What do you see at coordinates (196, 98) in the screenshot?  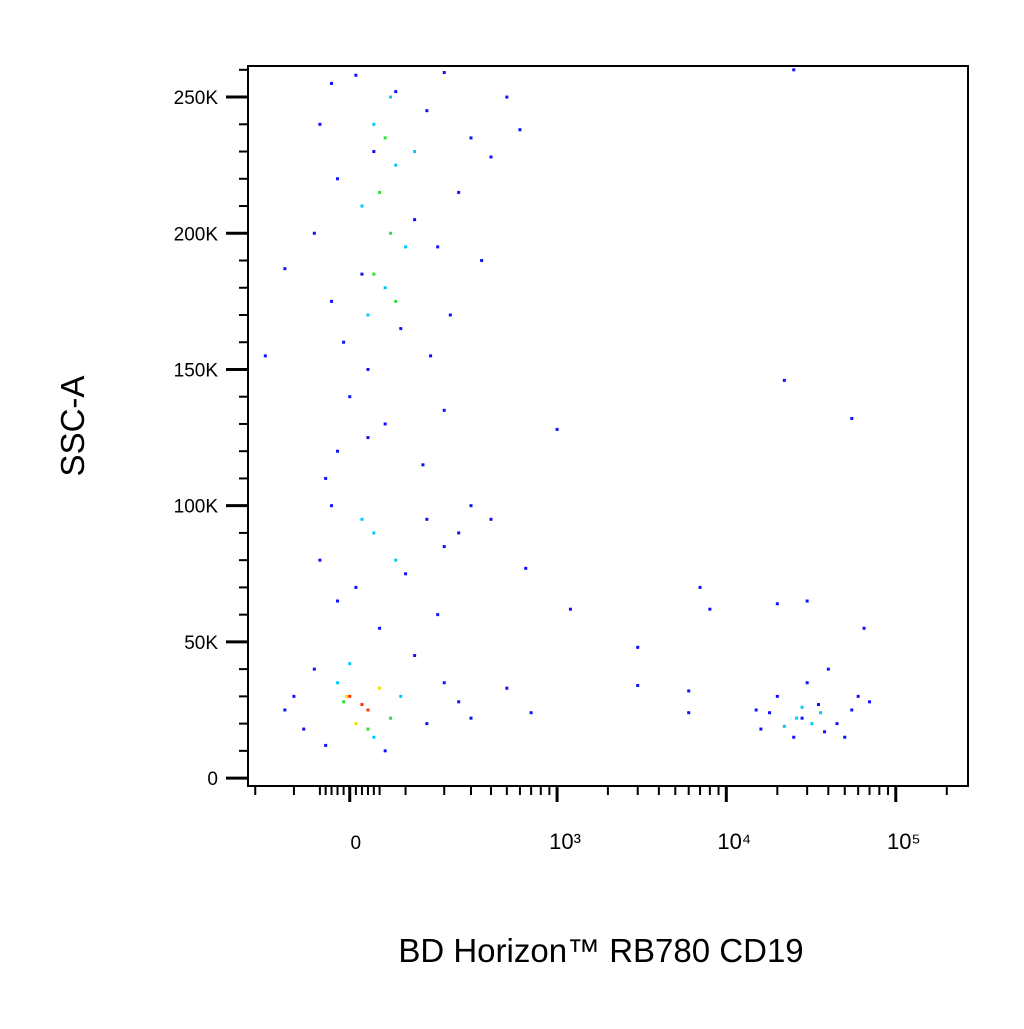 I see `y-tick-label: 250K` at bounding box center [196, 98].